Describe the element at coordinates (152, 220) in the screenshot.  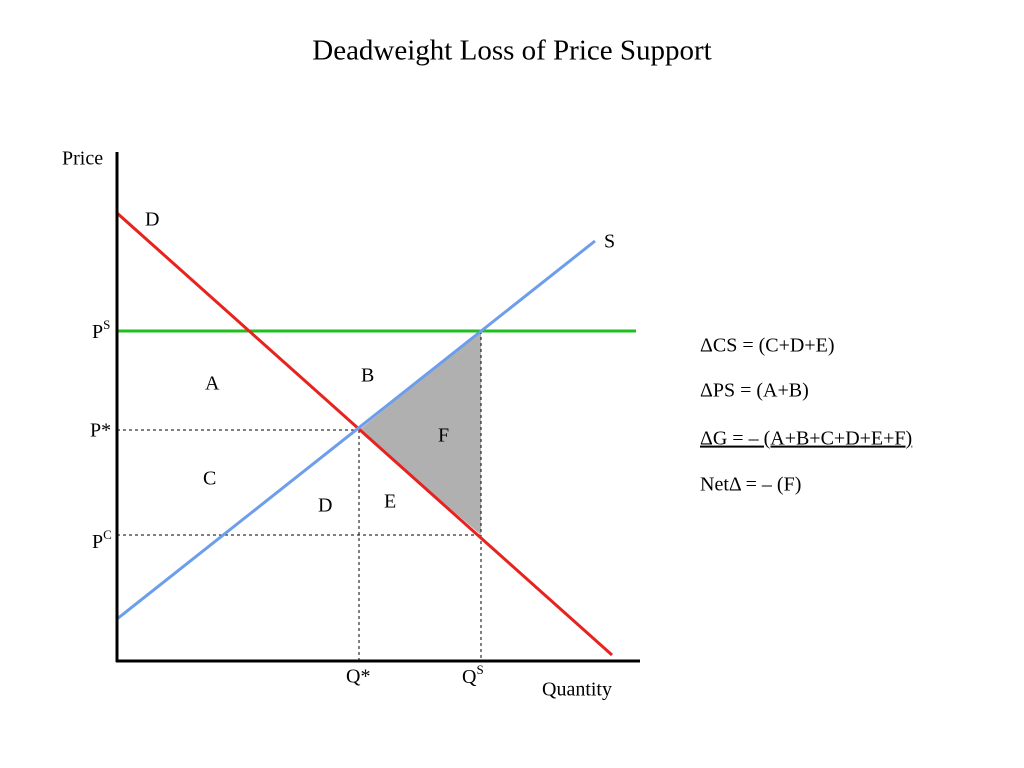
I see `demand-label: D` at that location.